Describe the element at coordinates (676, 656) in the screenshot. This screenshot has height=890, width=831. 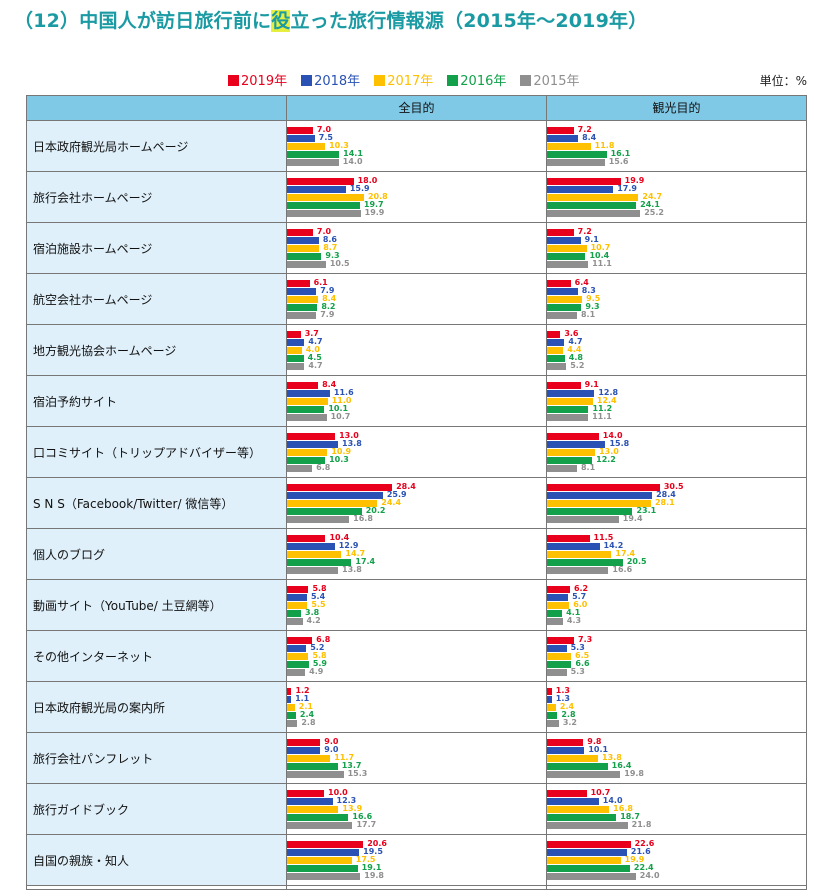
I see `chart-cell: 7.3 5.3 6.5 6.6 5.3` at that location.